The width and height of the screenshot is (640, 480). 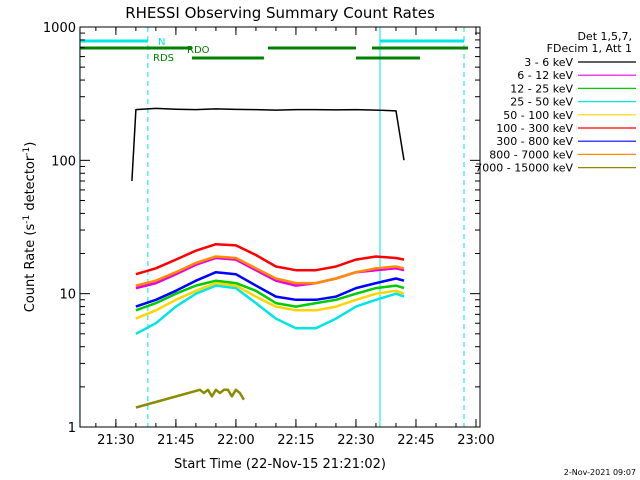 What do you see at coordinates (30, 268) in the screenshot?
I see `y-axis-label-part: Count Rate (s` at bounding box center [30, 268].